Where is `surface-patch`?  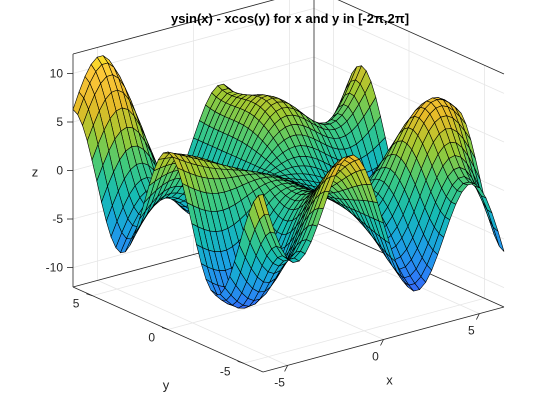
surface-patch is located at coordinates (263, 205).